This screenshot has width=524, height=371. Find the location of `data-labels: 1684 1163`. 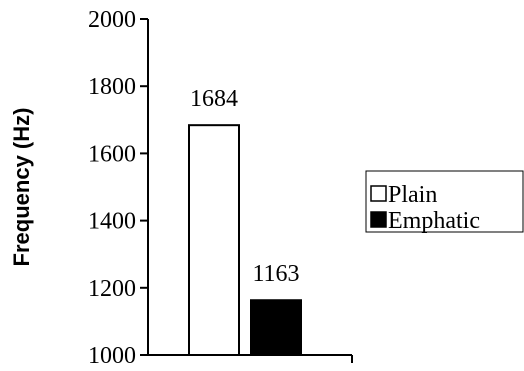

data-labels: 1684 1163 is located at coordinates (245, 186).